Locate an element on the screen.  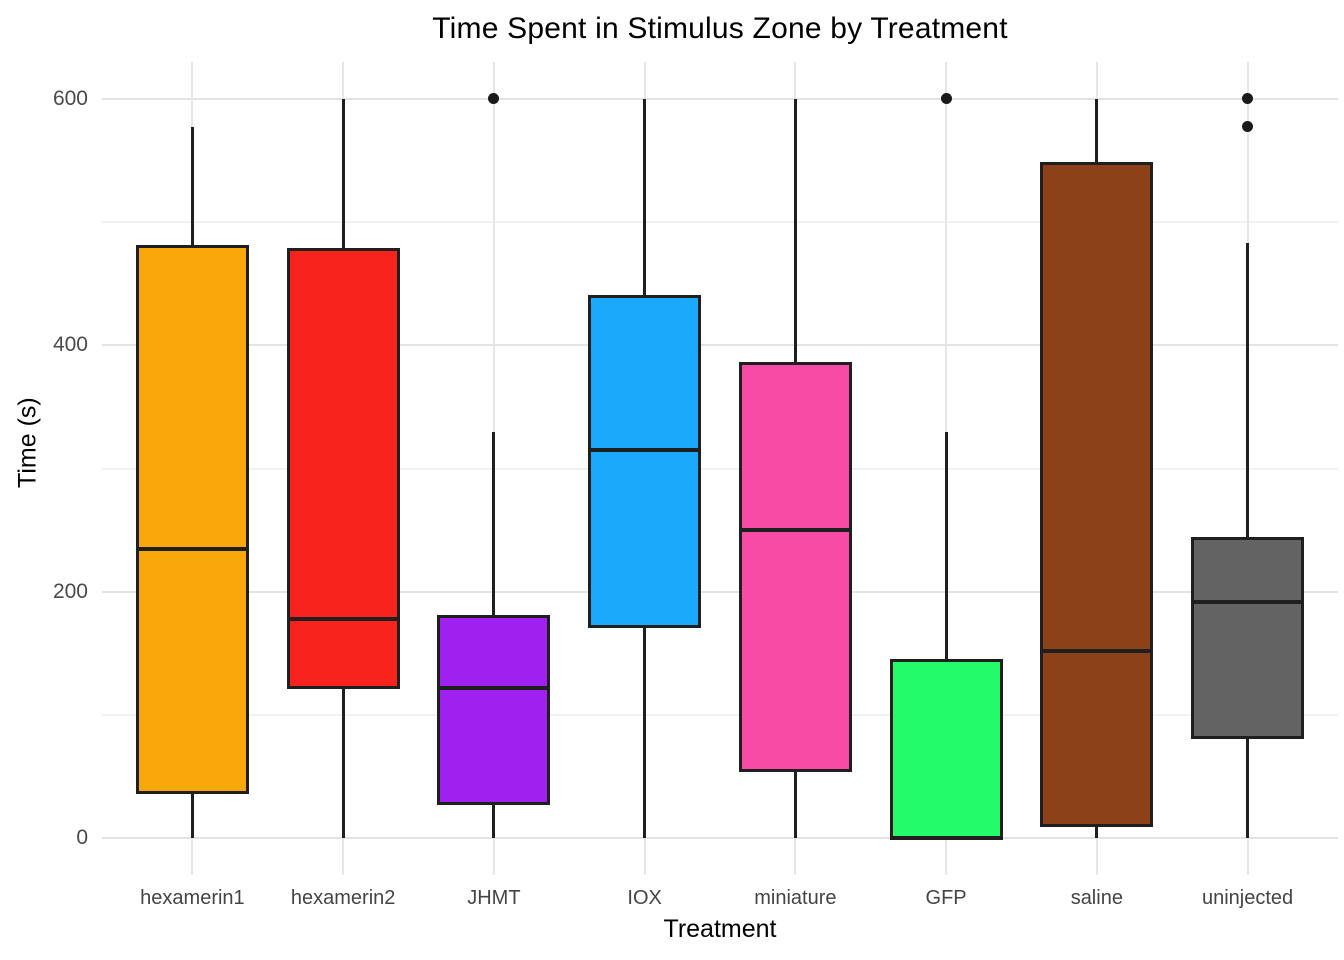
median-saline is located at coordinates (1097, 650).